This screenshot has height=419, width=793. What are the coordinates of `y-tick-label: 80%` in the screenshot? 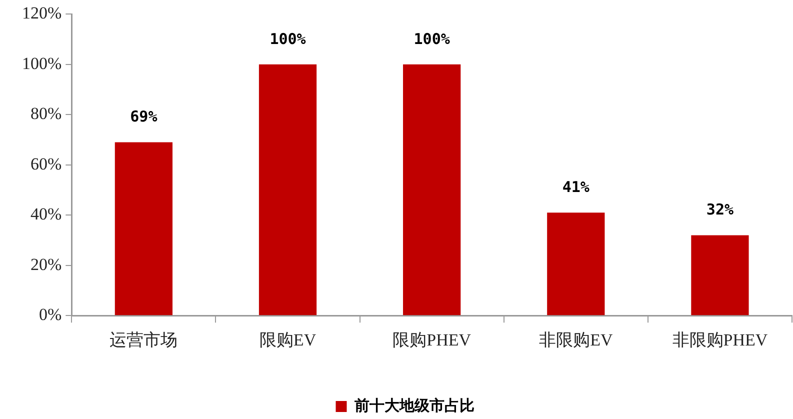 It's located at (46, 114).